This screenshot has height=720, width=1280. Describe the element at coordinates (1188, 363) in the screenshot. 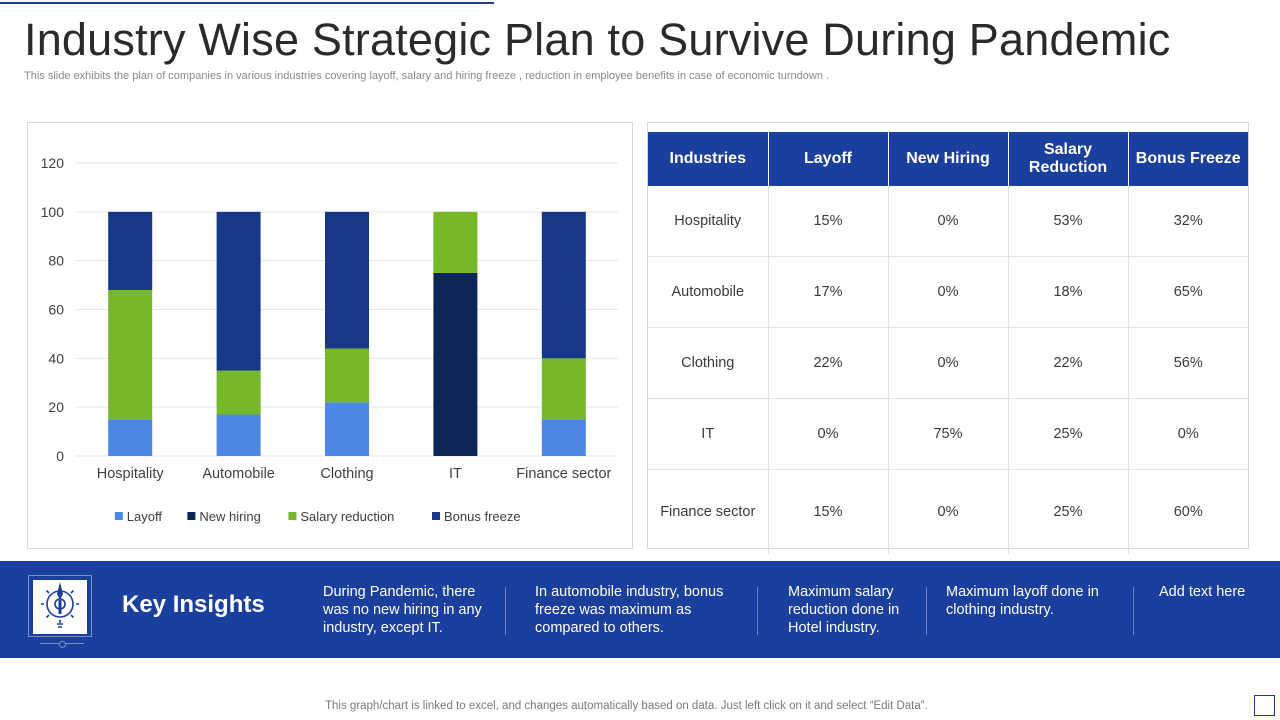

I see `table-cell: 56%` at that location.